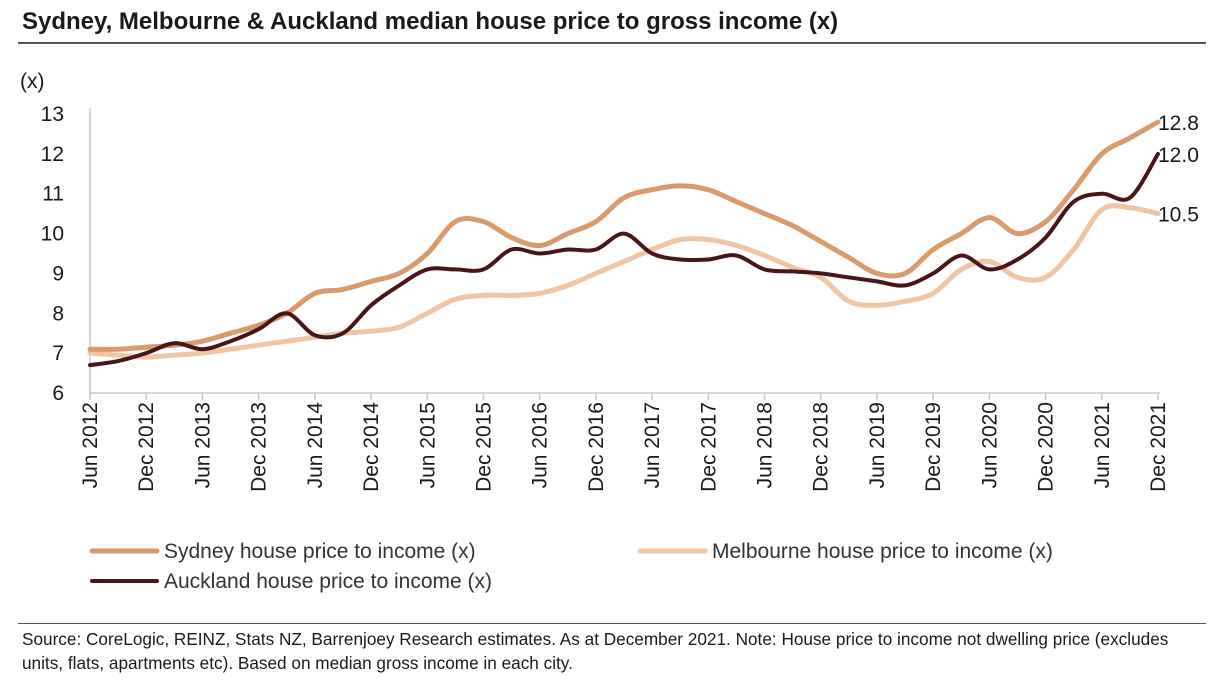 Image resolution: width=1226 pixels, height=690 pixels. Describe the element at coordinates (58, 273) in the screenshot. I see `y-tick-label: 9` at that location.